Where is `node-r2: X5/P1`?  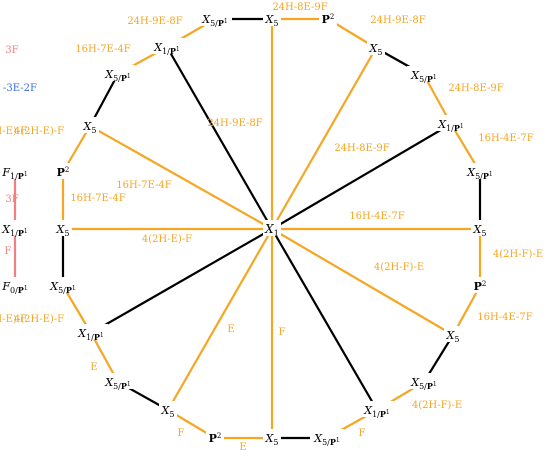
node-r2: X5/P1 is located at coordinates (424, 75).